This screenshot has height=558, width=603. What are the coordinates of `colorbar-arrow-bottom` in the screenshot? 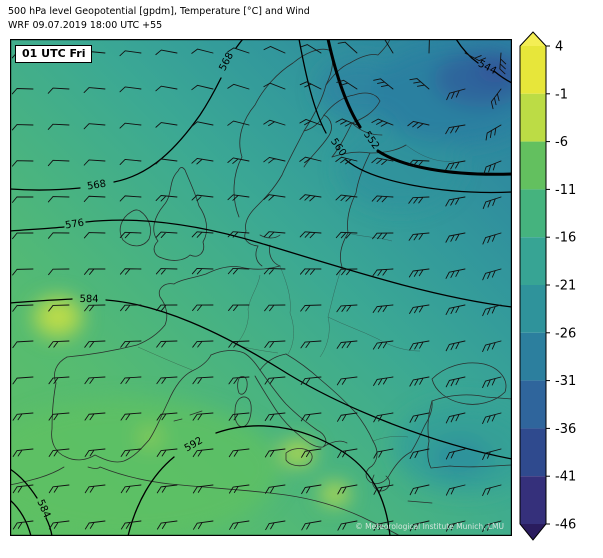 It's located at (533, 532).